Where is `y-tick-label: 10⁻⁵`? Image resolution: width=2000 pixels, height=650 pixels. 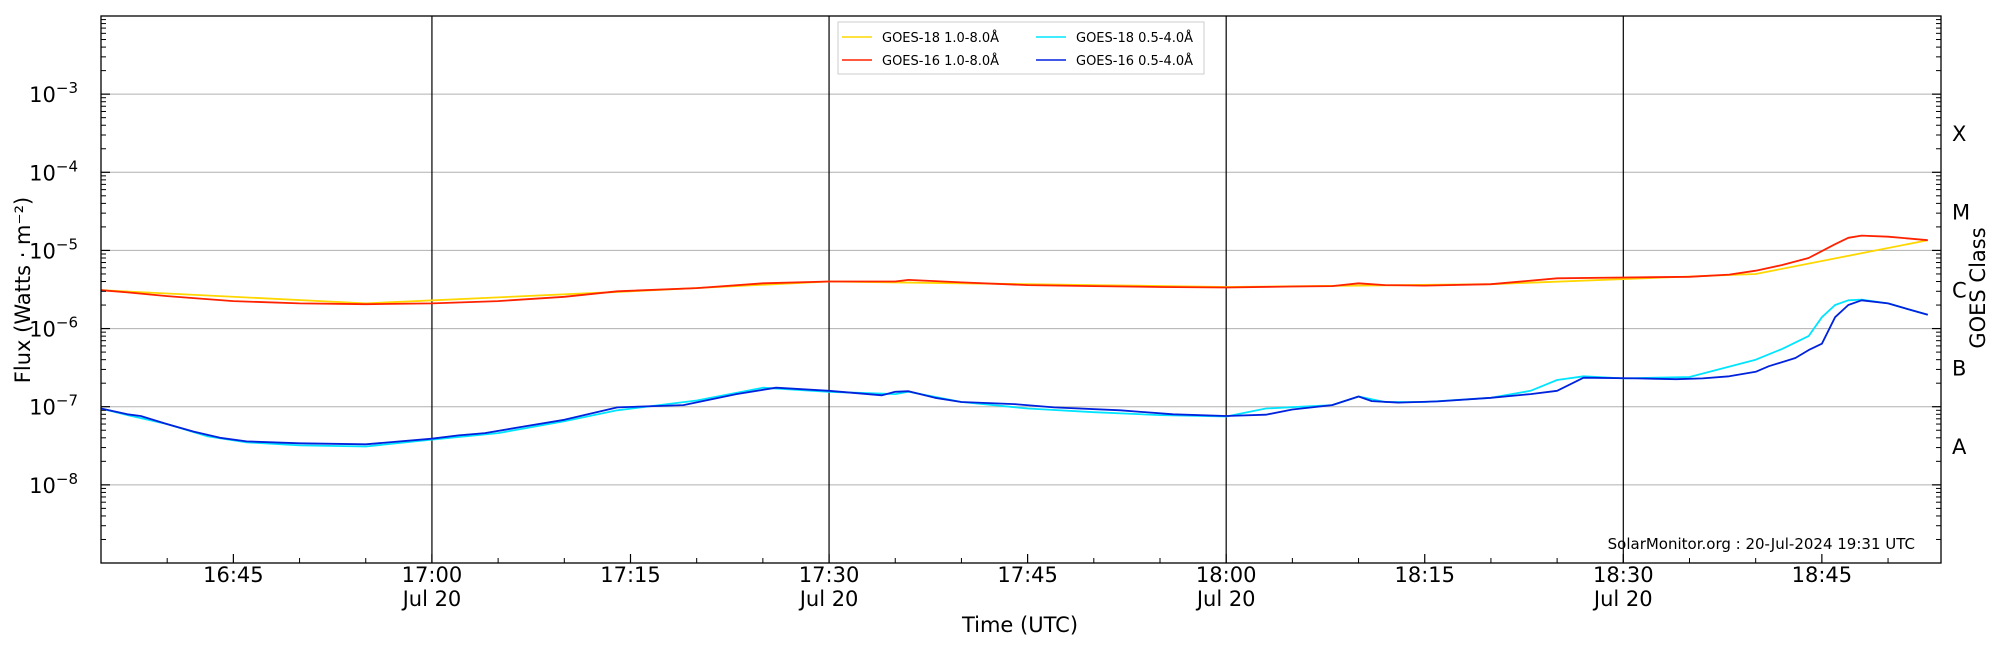
y-tick-label: 10⁻⁵ is located at coordinates (53, 249).